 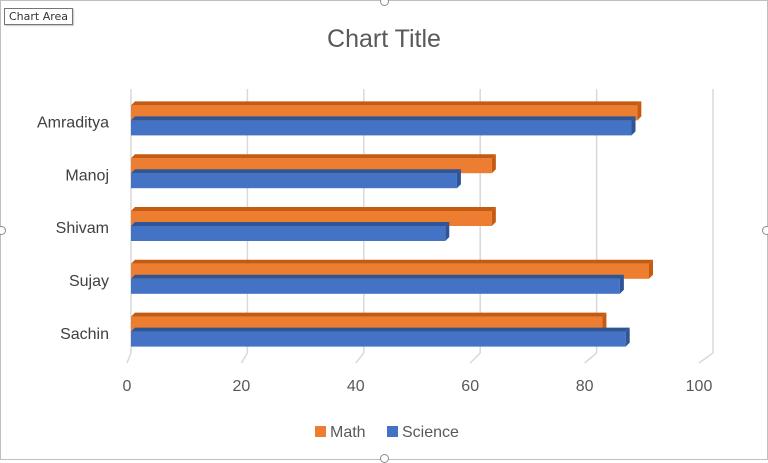 I want to click on tick-label: 0, so click(x=127, y=386).